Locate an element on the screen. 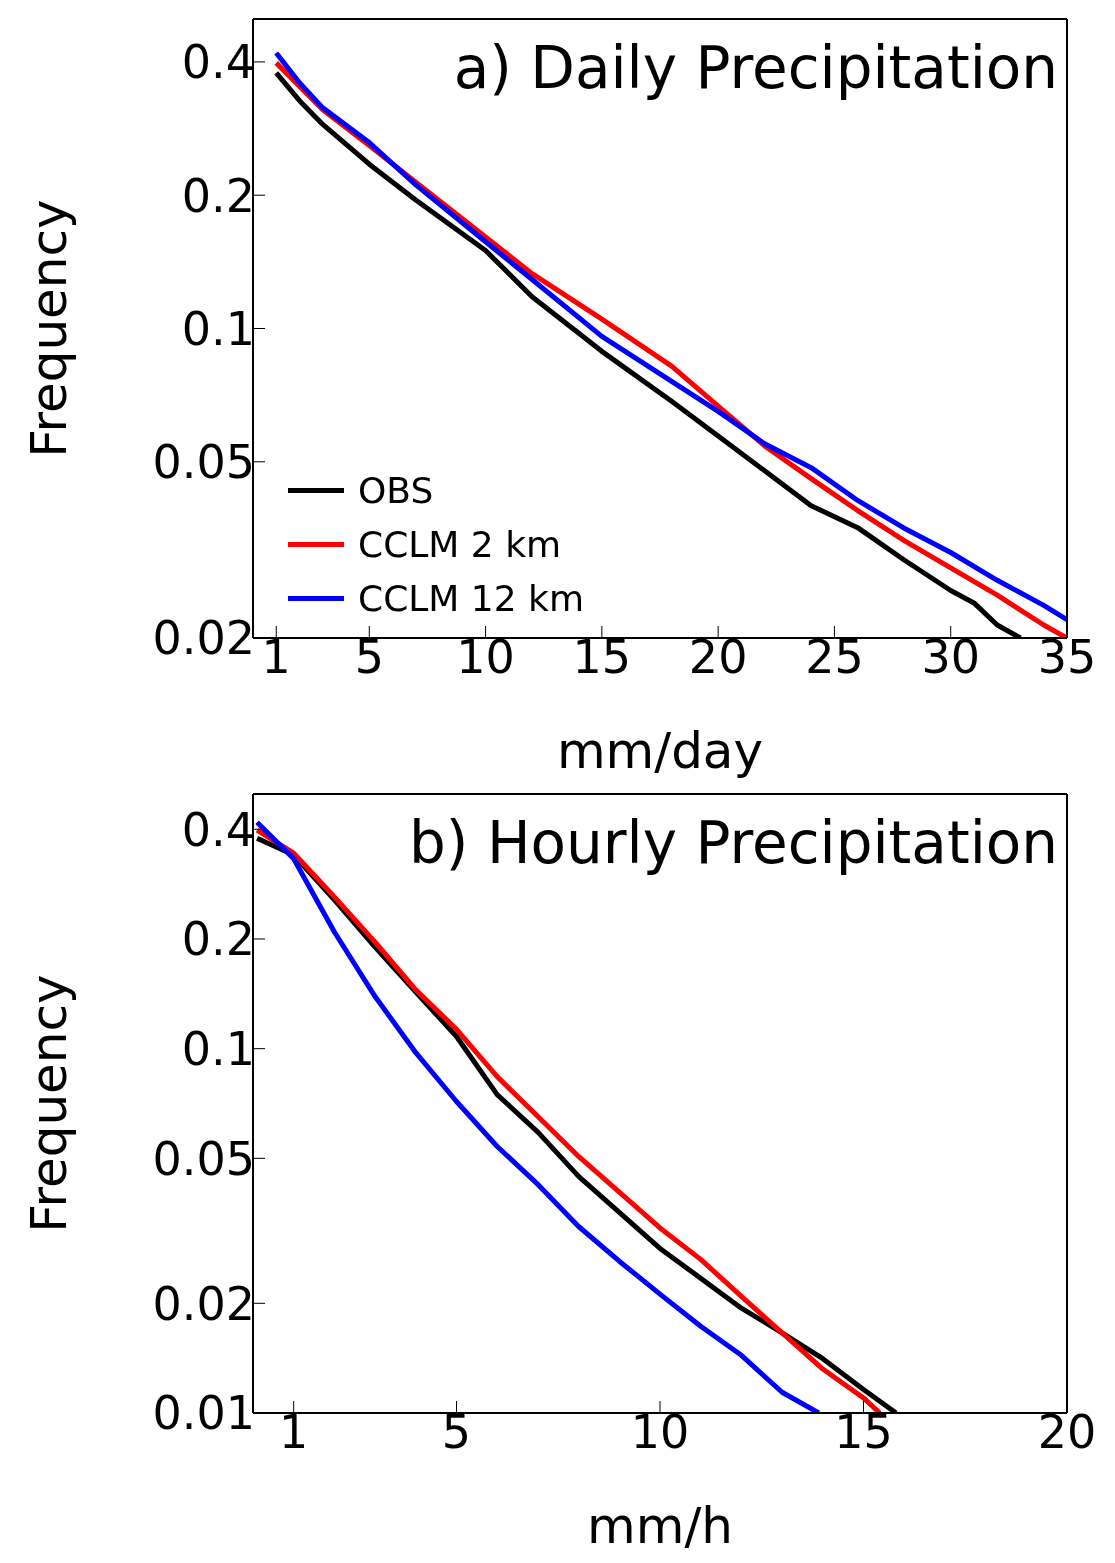 The height and width of the screenshot is (1563, 1115). legend-label: OBS is located at coordinates (396, 490).